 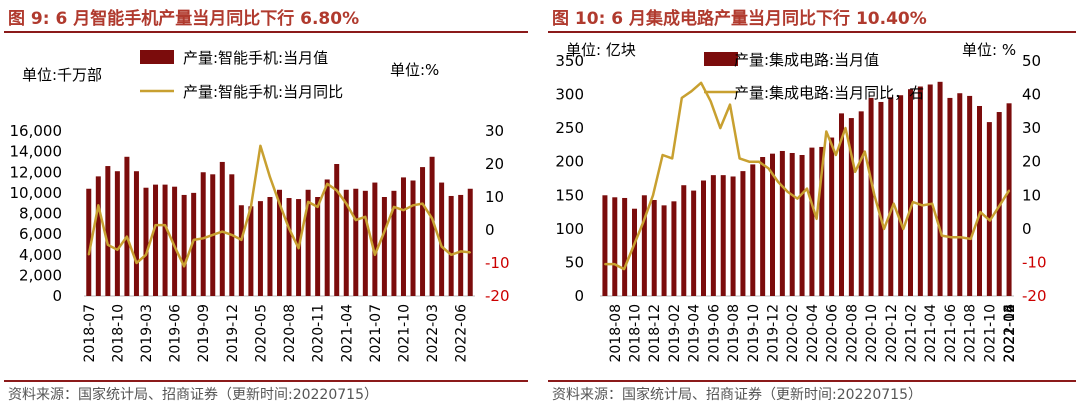 I want to click on right-axis-tick: -20, so click(x=497, y=296).